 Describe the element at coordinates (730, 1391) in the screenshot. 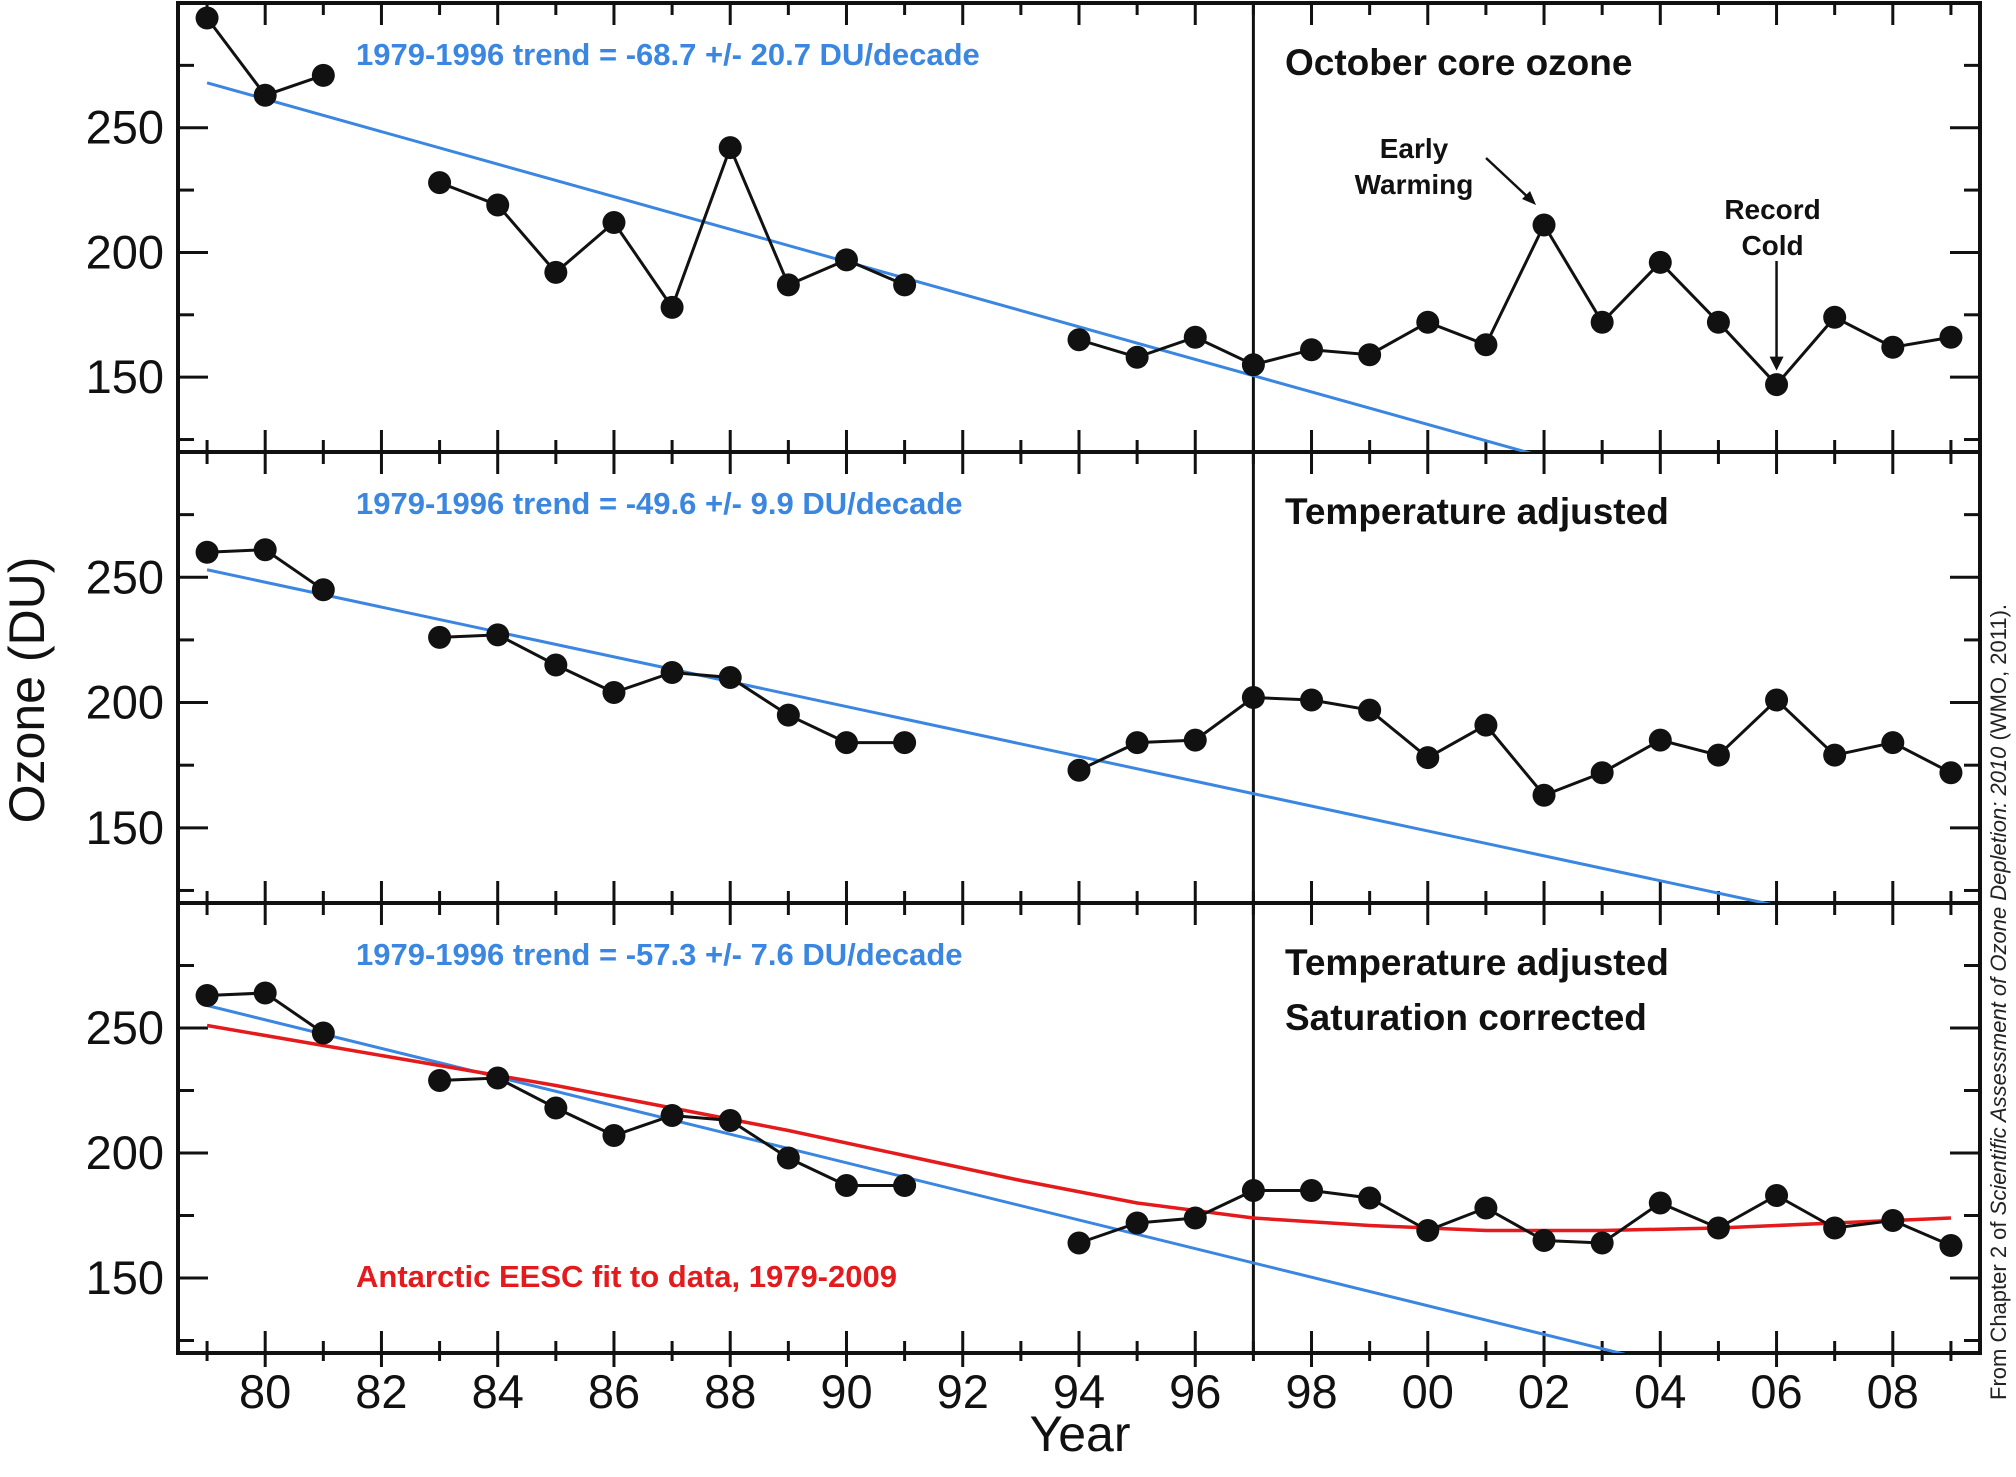

I see `x-tick-label: 88` at that location.